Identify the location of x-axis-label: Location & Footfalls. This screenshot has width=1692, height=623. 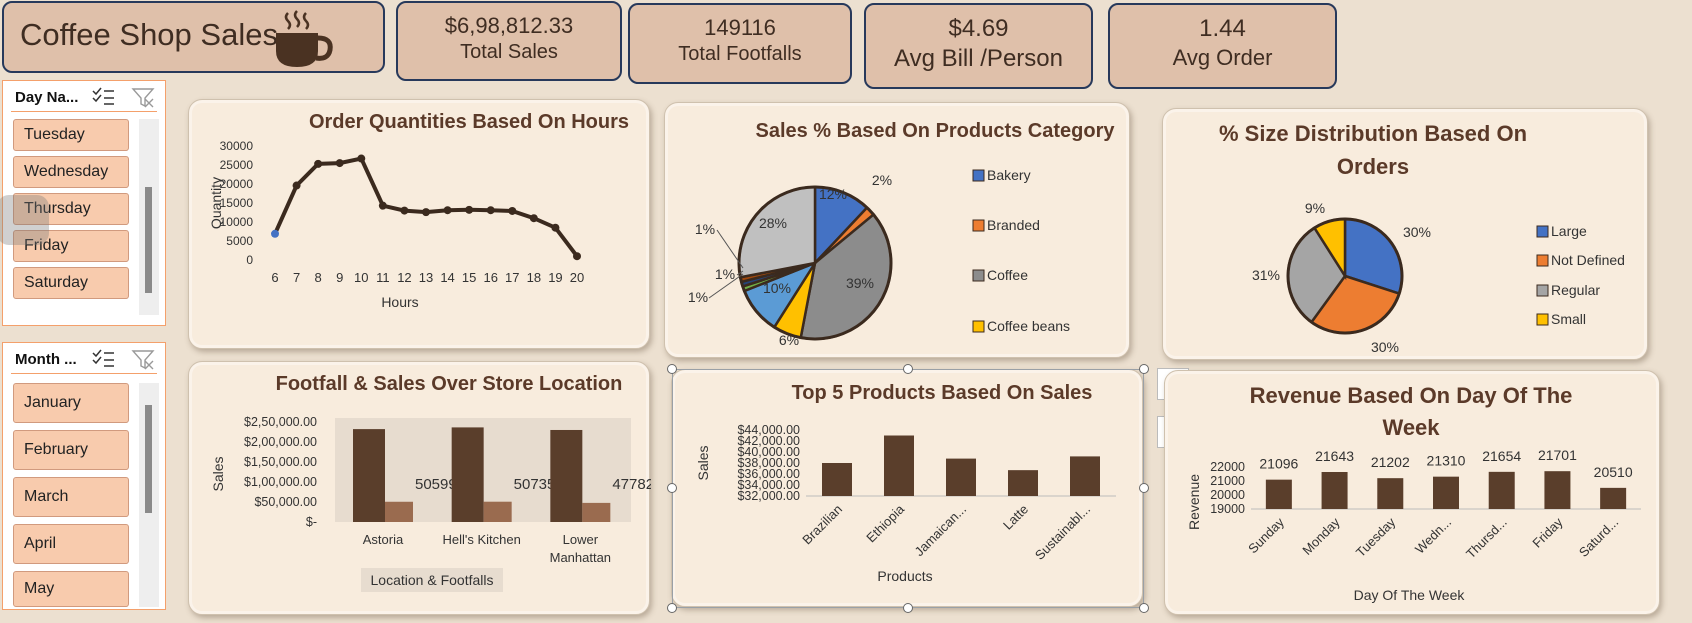
(432, 580).